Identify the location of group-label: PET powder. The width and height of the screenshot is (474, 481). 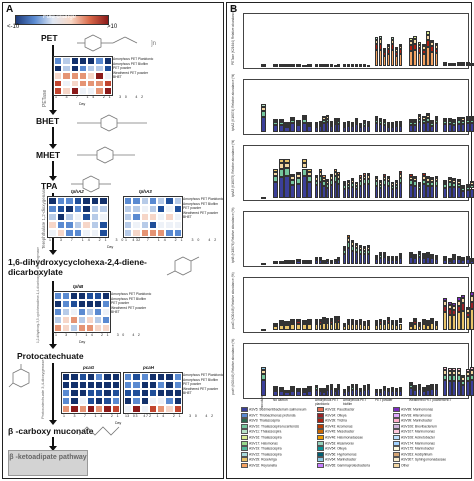
(384, 400).